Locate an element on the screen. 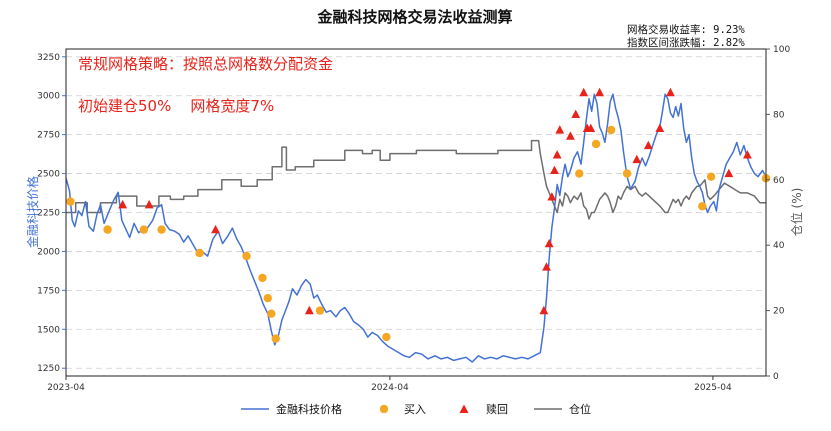 This screenshot has height=431, width=831. x-axis-ticks: 2023-04 2024-04 2025-04 is located at coordinates (389, 384).